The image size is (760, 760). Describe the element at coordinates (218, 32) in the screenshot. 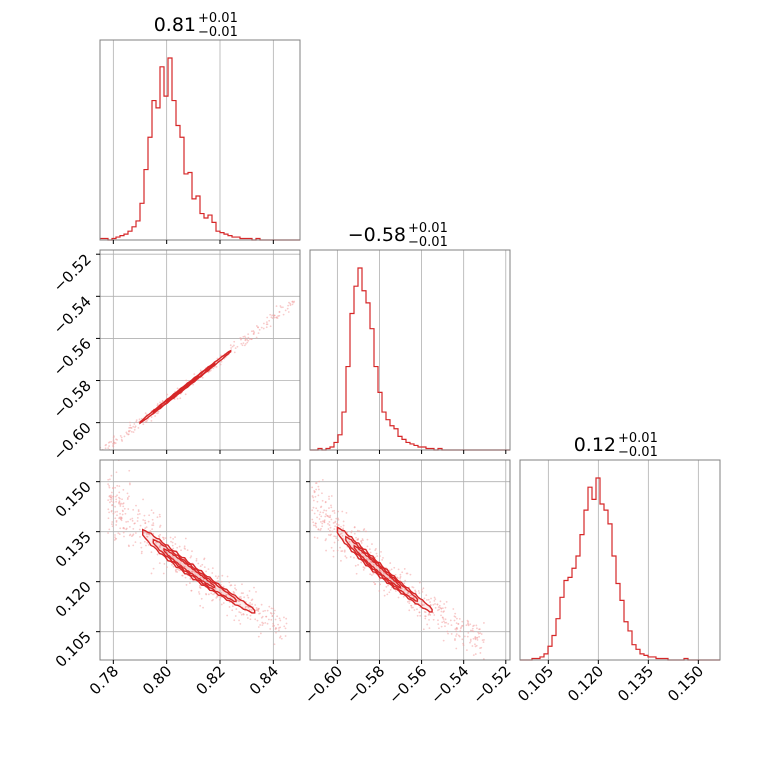

I see `histogram-title-minus: −0.01` at that location.